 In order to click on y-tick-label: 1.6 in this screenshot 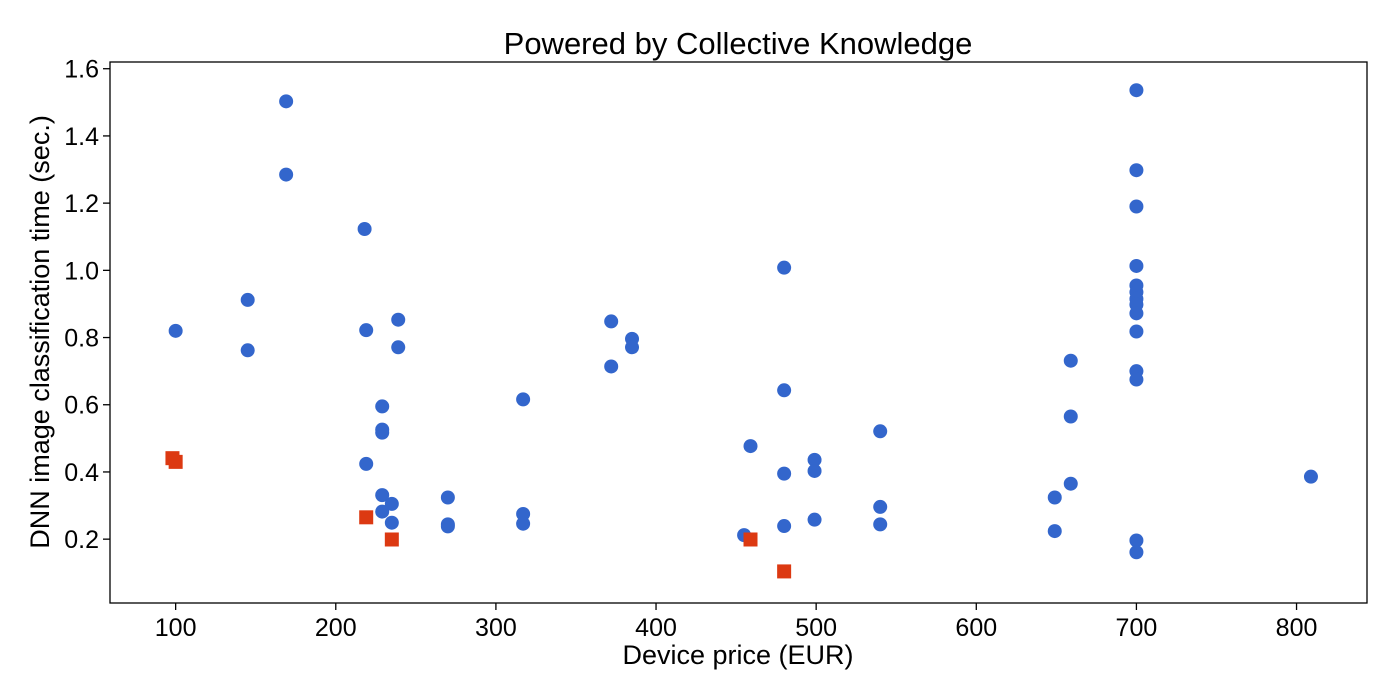, I will do `click(81, 70)`.